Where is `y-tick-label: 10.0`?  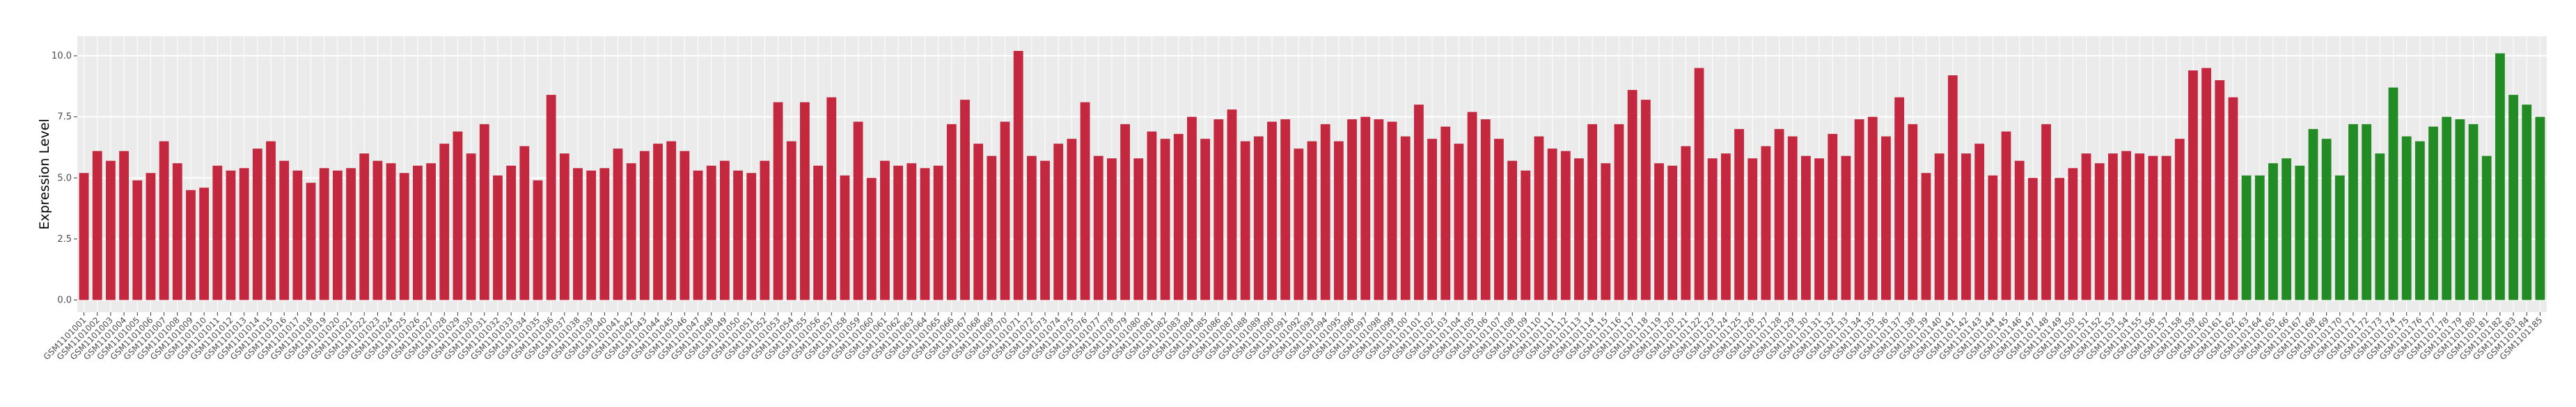 y-tick-label: 10.0 is located at coordinates (62, 56).